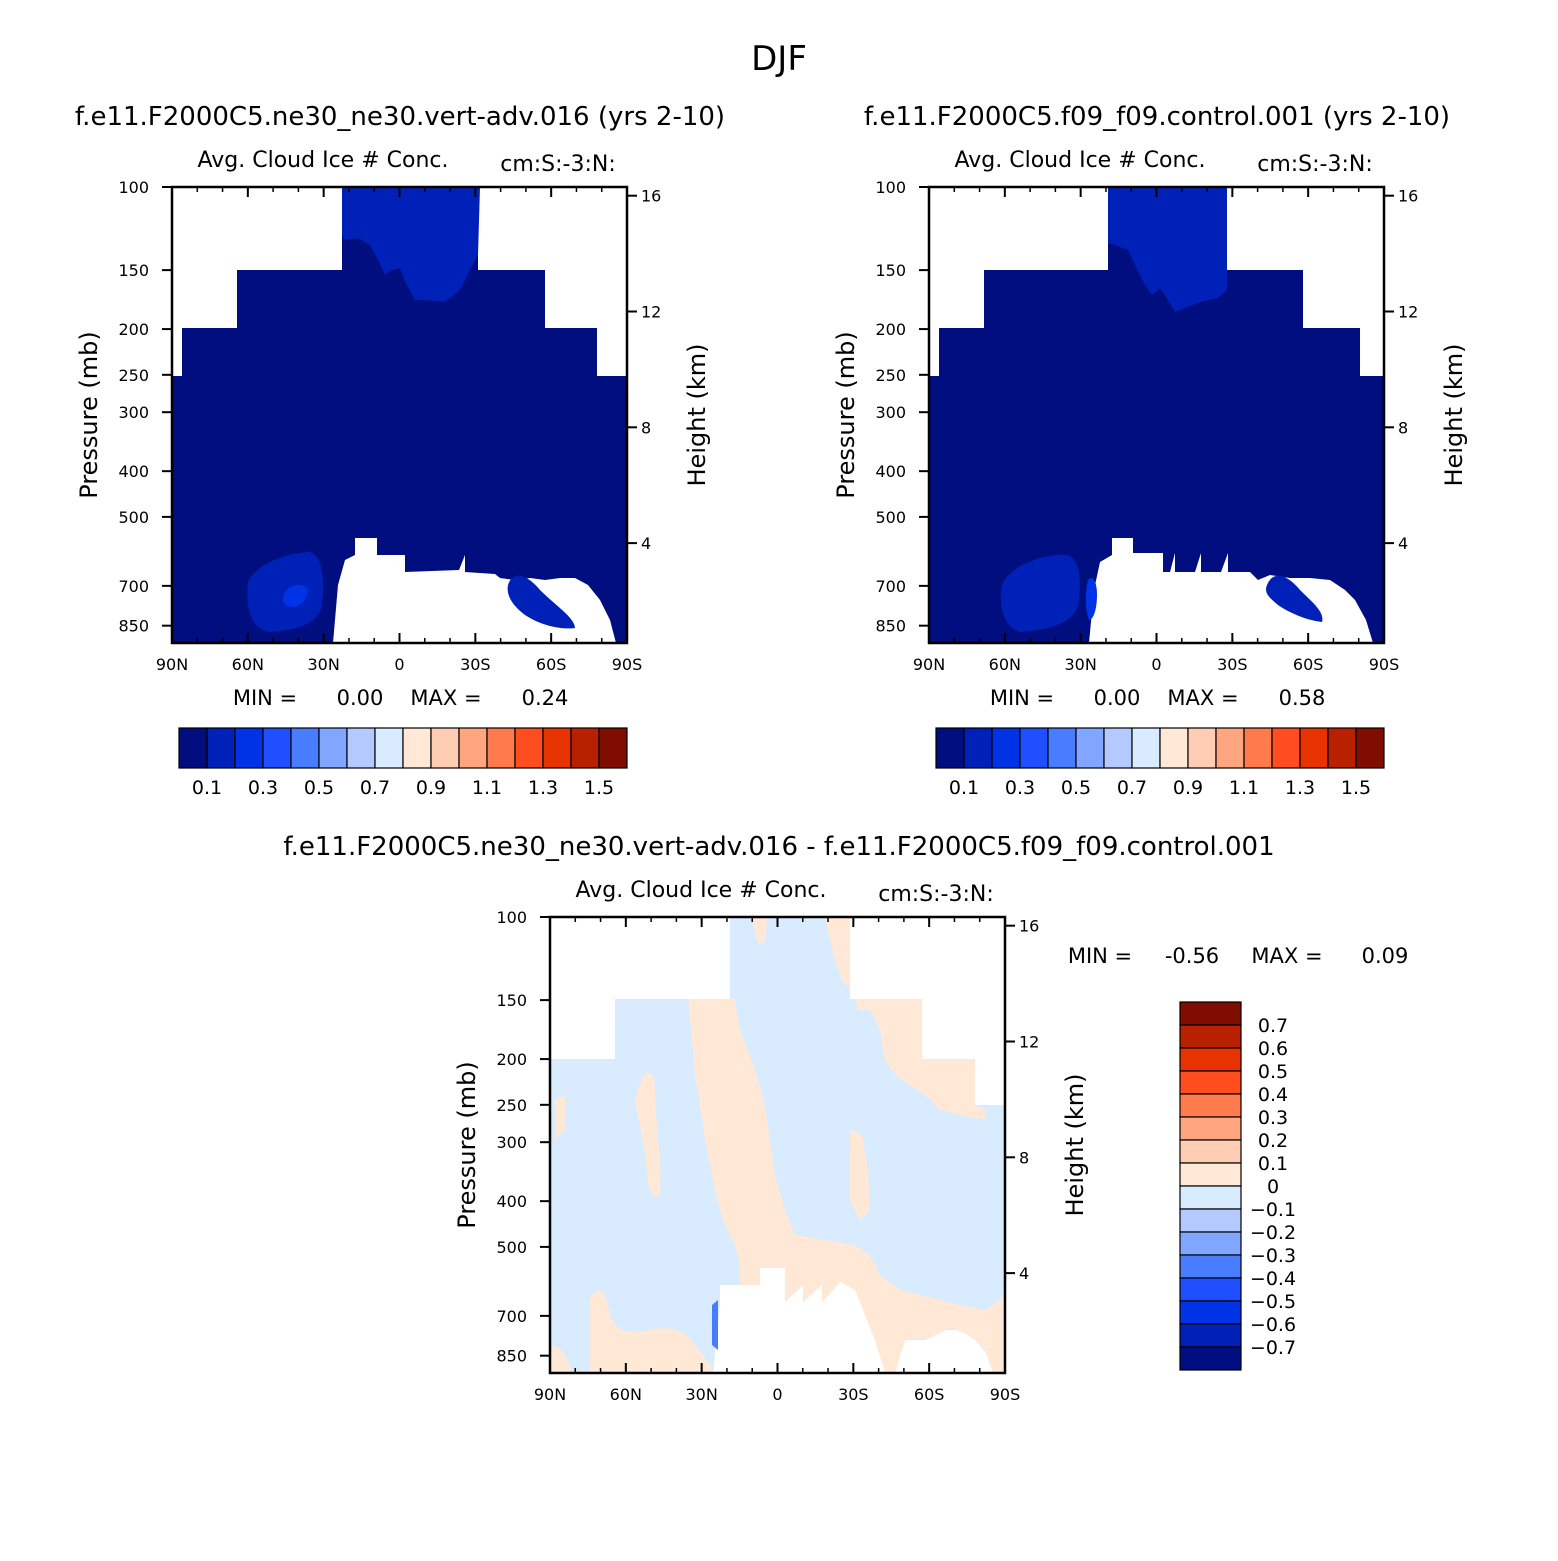 The image size is (1558, 1561). Describe the element at coordinates (846, 414) in the screenshot. I see `y-axis-label: Pressure (mb)` at that location.